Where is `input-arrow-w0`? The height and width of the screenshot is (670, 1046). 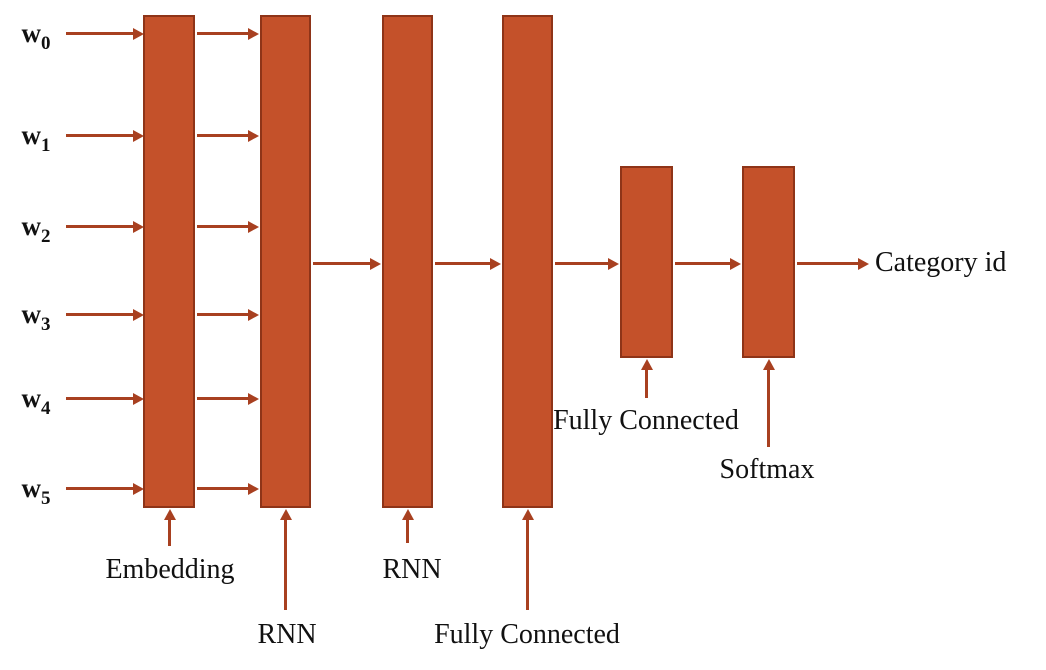 input-arrow-w0 is located at coordinates (99, 33).